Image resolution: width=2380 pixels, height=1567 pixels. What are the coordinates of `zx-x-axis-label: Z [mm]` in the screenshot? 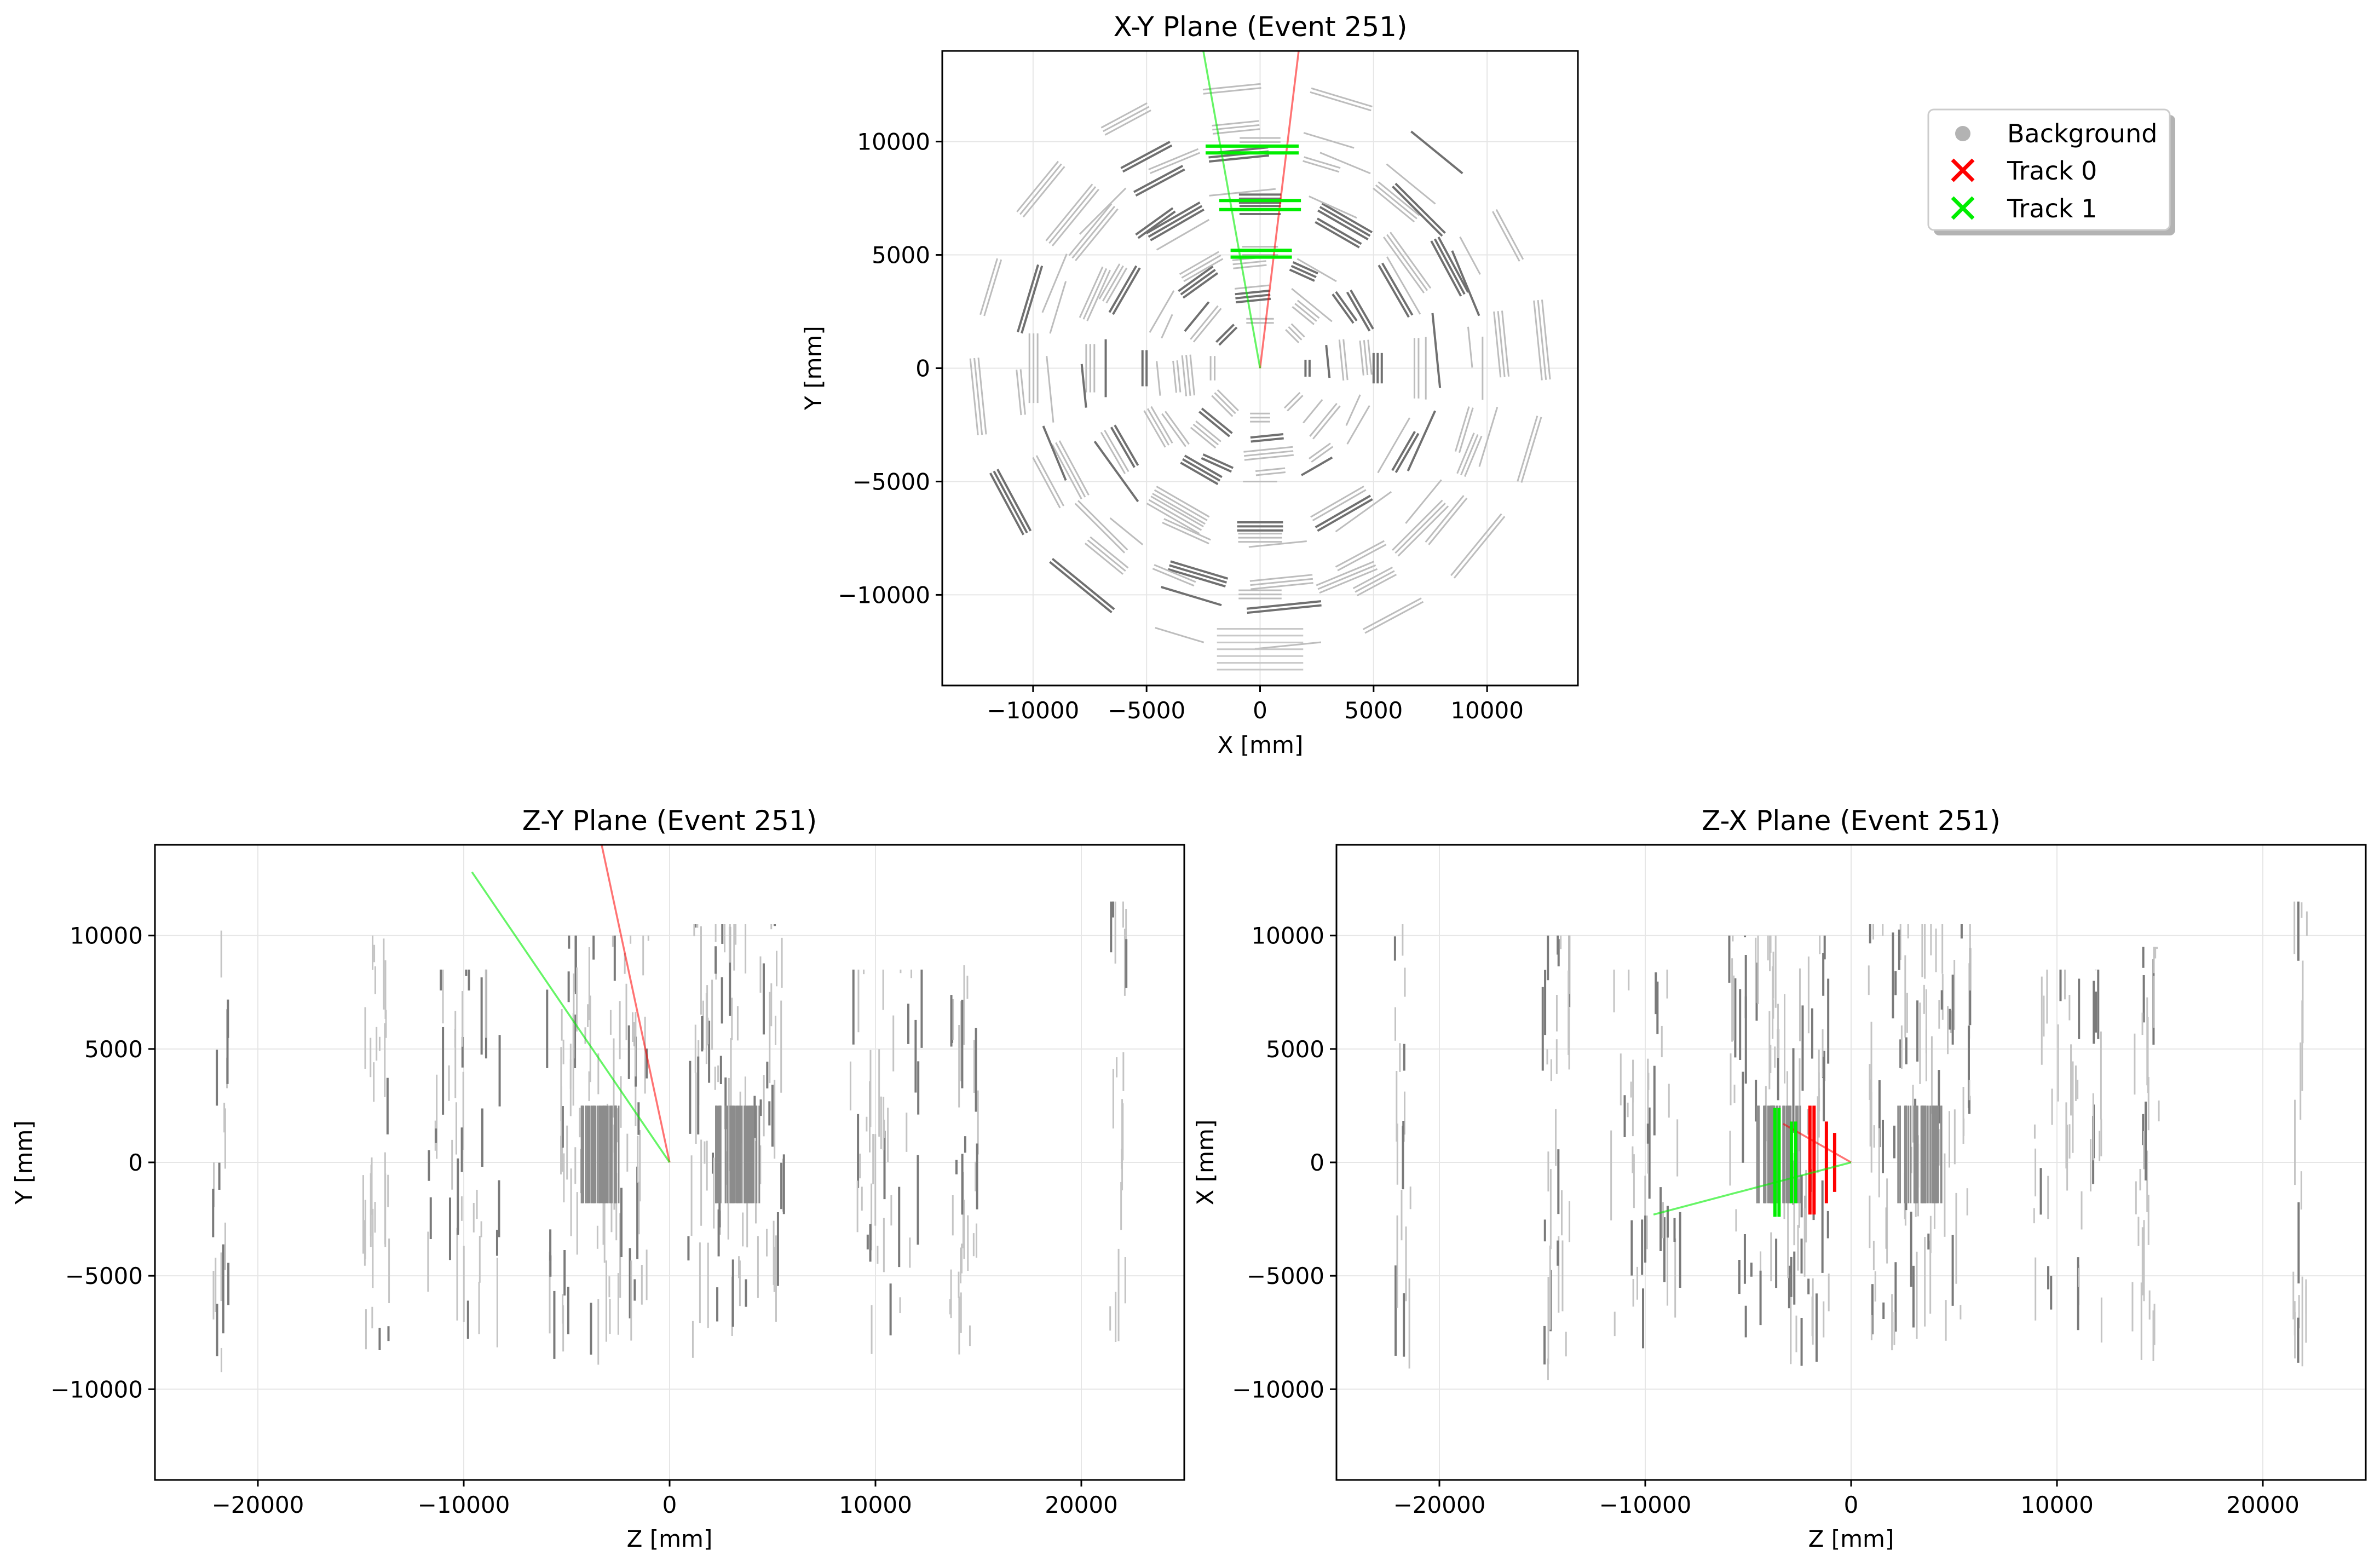 It's located at (1851, 1538).